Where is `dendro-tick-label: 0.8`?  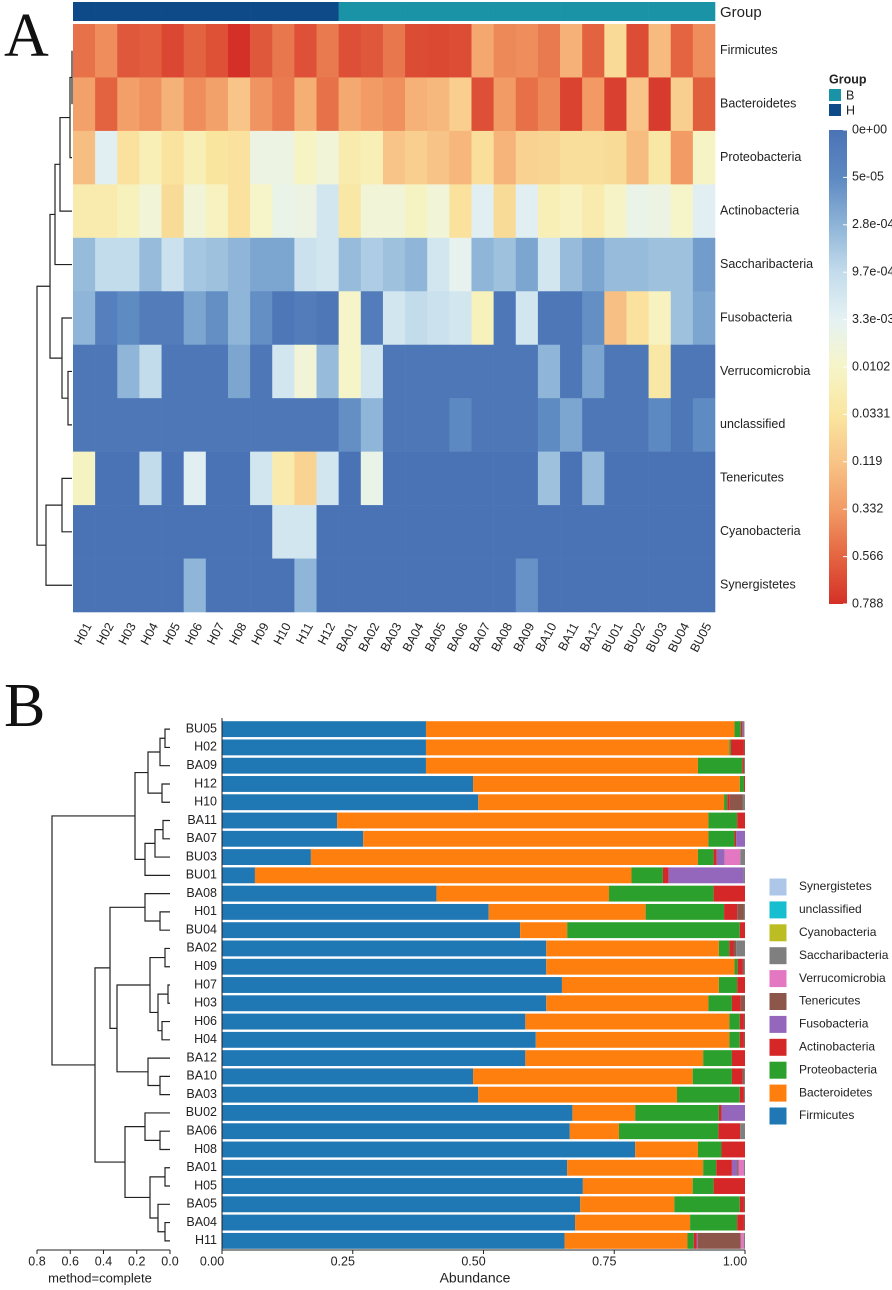 dendro-tick-label: 0.8 is located at coordinates (36, 1261).